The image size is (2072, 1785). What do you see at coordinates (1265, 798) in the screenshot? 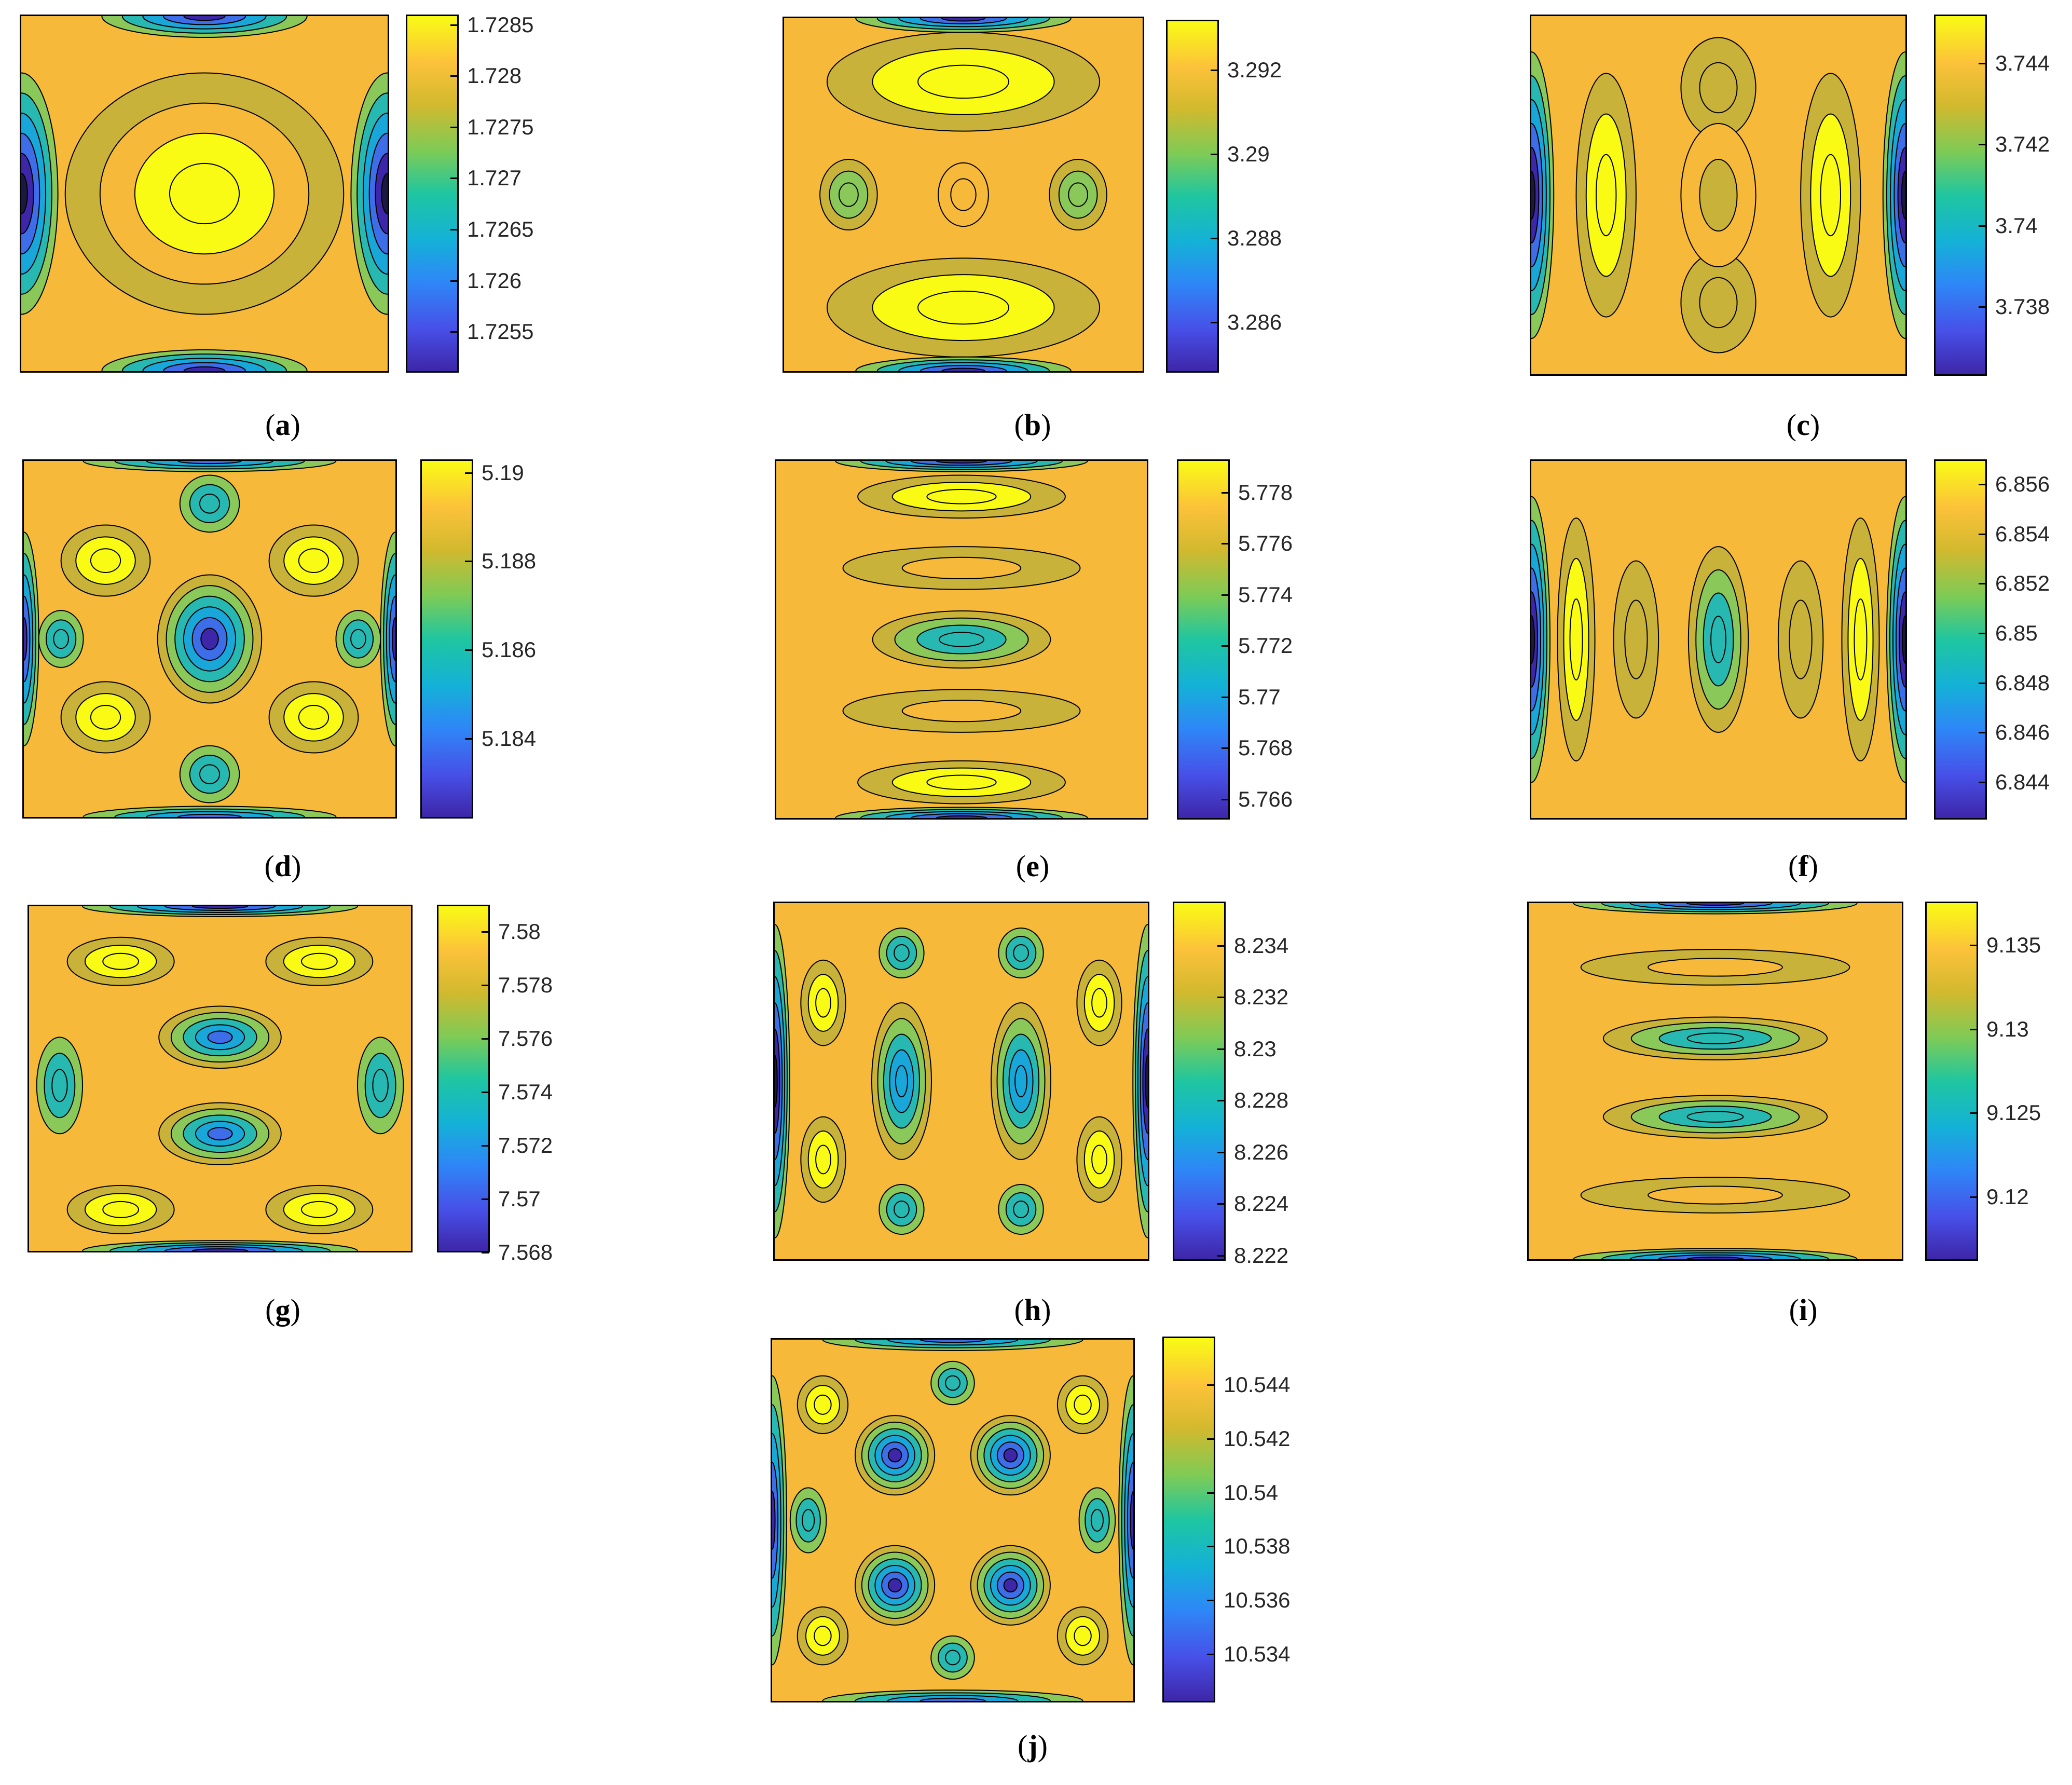
I see `colorbar-tick-label-e-6: 5.766` at bounding box center [1265, 798].